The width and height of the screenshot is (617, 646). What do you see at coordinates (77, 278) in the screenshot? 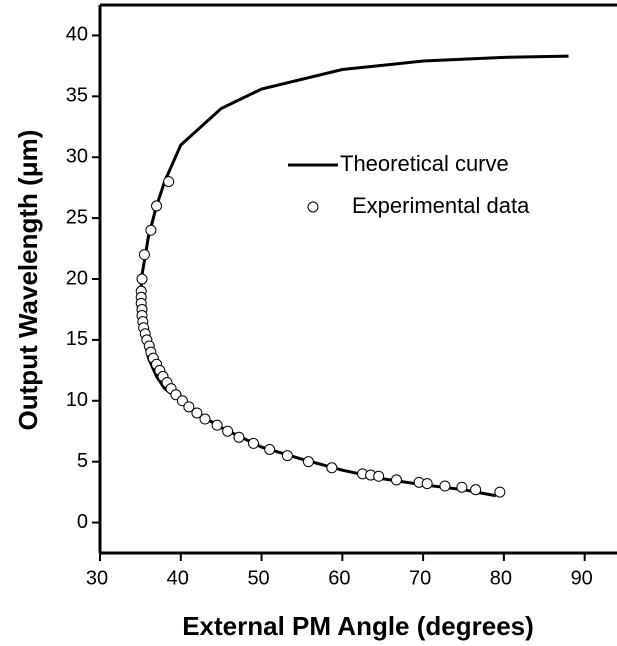
I see `y-tick-label: 20` at bounding box center [77, 278].